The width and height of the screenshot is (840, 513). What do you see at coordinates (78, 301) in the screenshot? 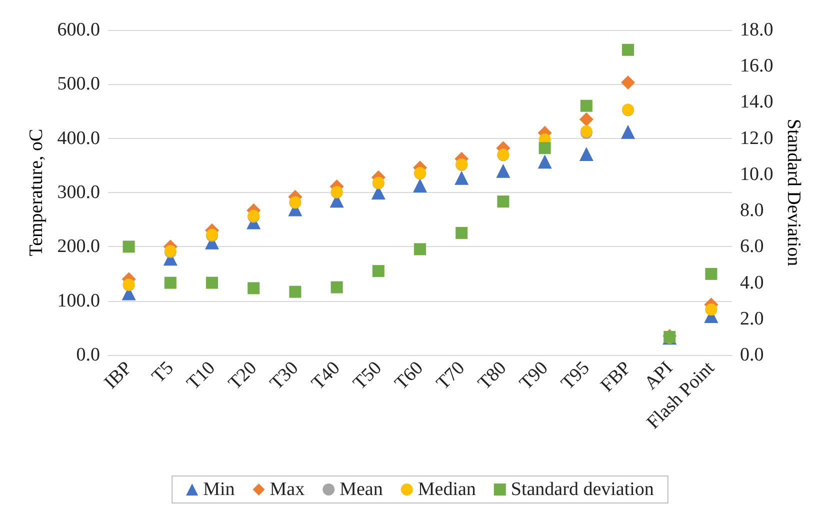
I see `y-tick-label: 100.0` at bounding box center [78, 301].